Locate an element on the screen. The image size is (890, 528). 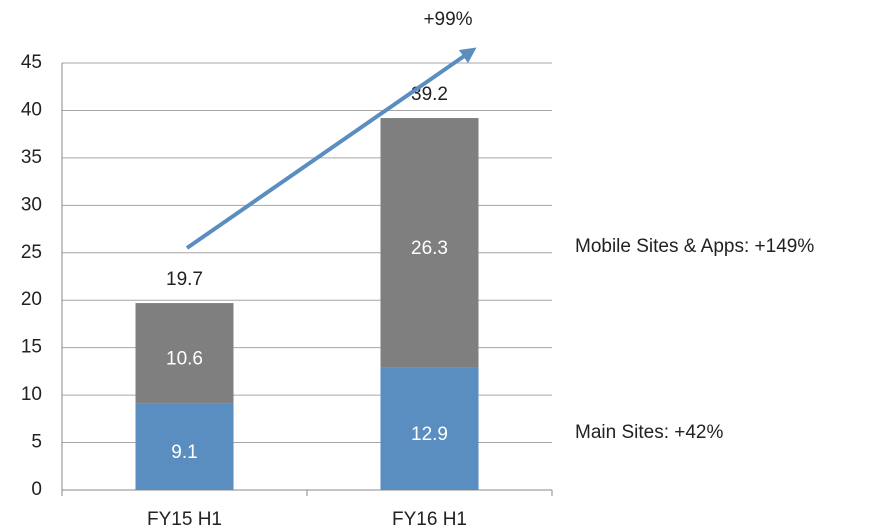
y-tick-label: 20 is located at coordinates (31, 299).